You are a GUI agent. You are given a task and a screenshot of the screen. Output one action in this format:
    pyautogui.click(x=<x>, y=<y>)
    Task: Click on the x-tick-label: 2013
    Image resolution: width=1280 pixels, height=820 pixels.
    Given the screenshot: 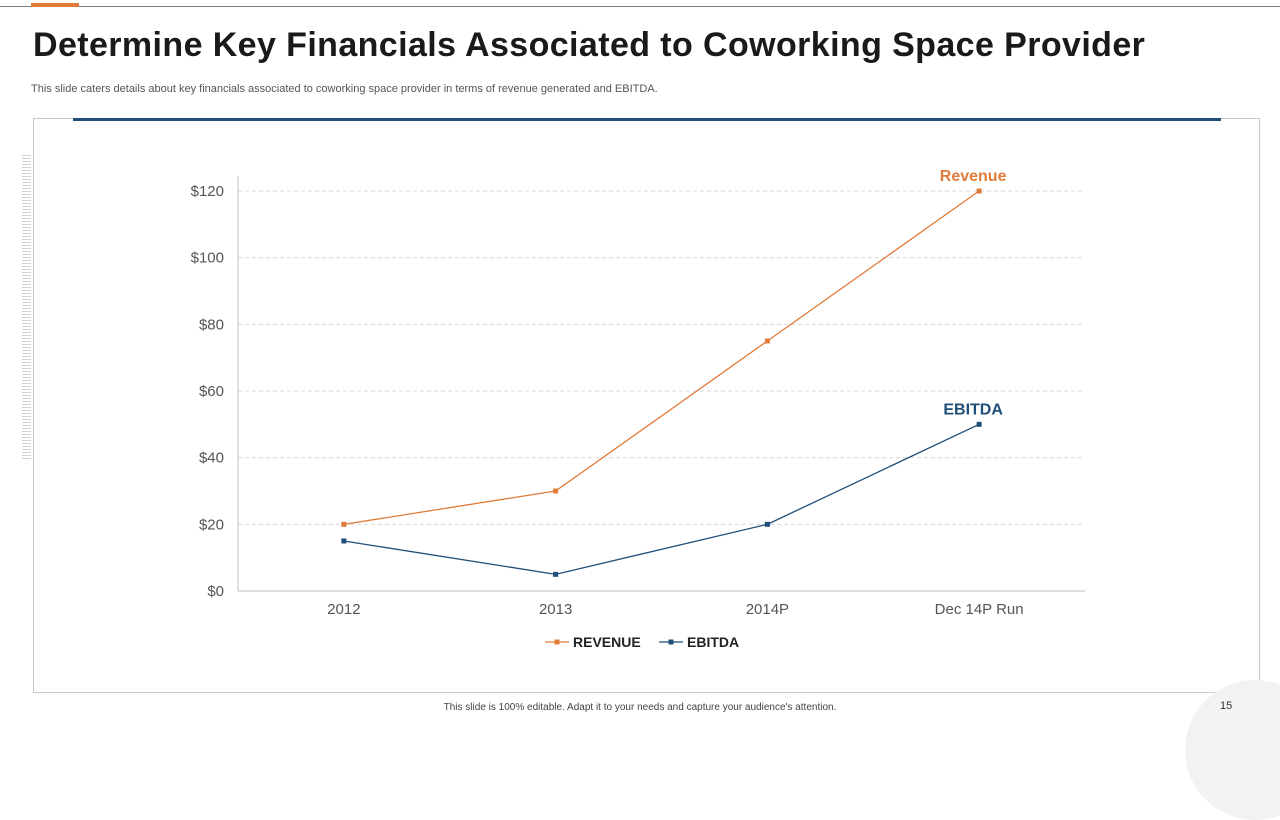 What is the action you would take?
    pyautogui.click(x=555, y=609)
    